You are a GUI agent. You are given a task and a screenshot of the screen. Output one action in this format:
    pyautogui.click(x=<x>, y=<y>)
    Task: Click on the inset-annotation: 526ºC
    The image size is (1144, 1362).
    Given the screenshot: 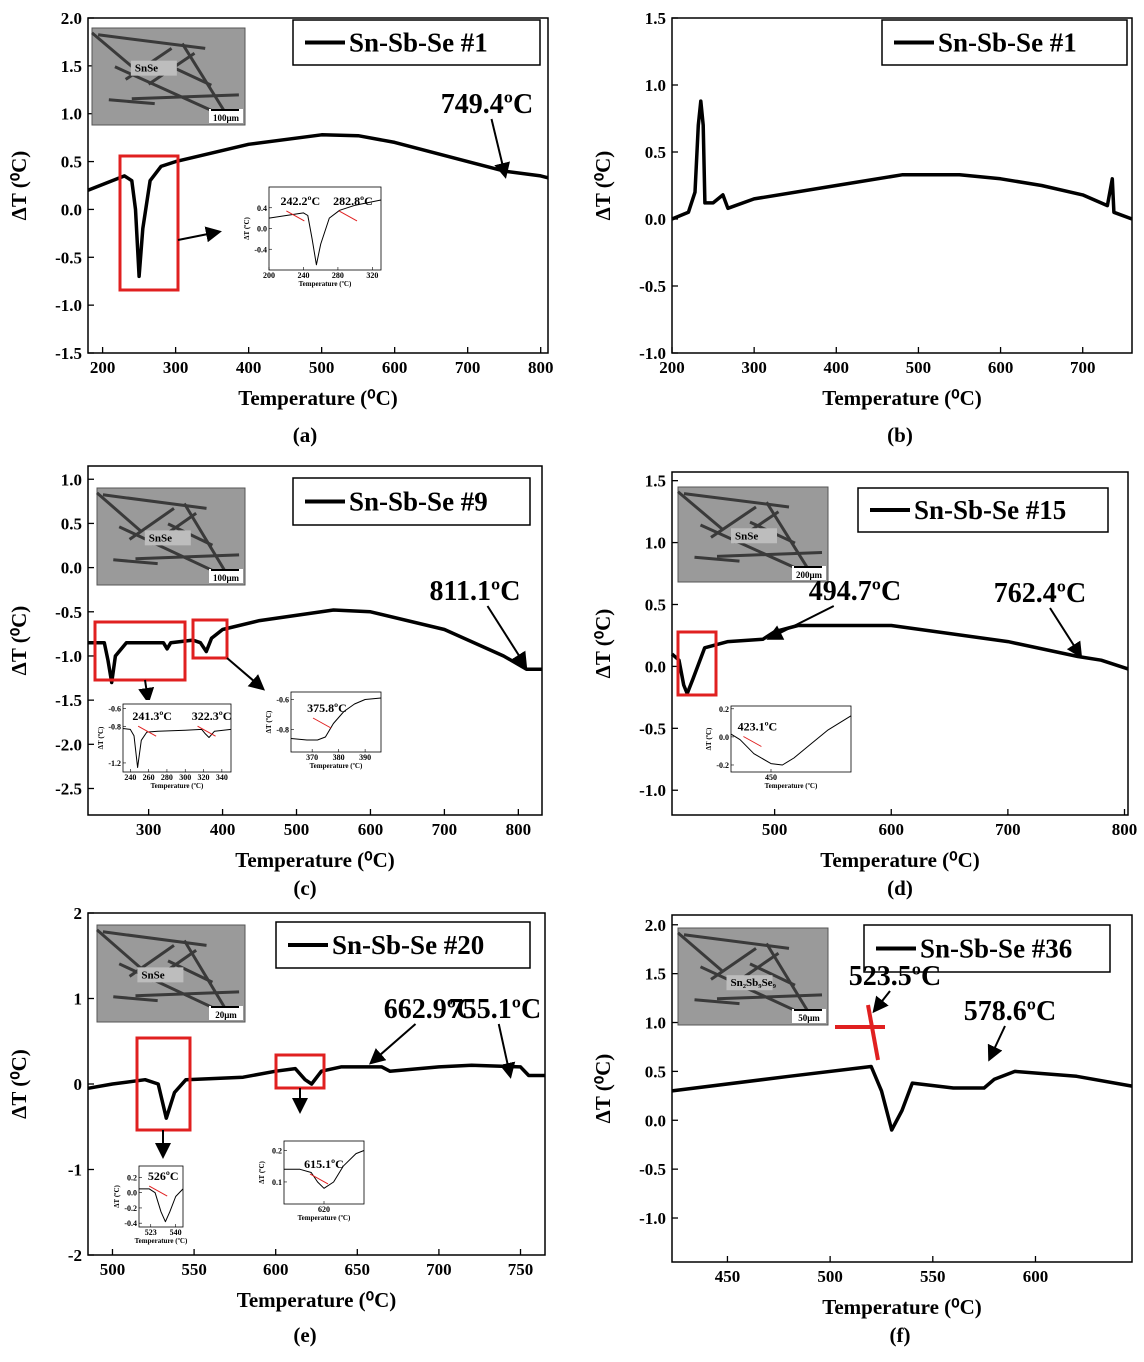 What is the action you would take?
    pyautogui.click(x=163, y=1176)
    